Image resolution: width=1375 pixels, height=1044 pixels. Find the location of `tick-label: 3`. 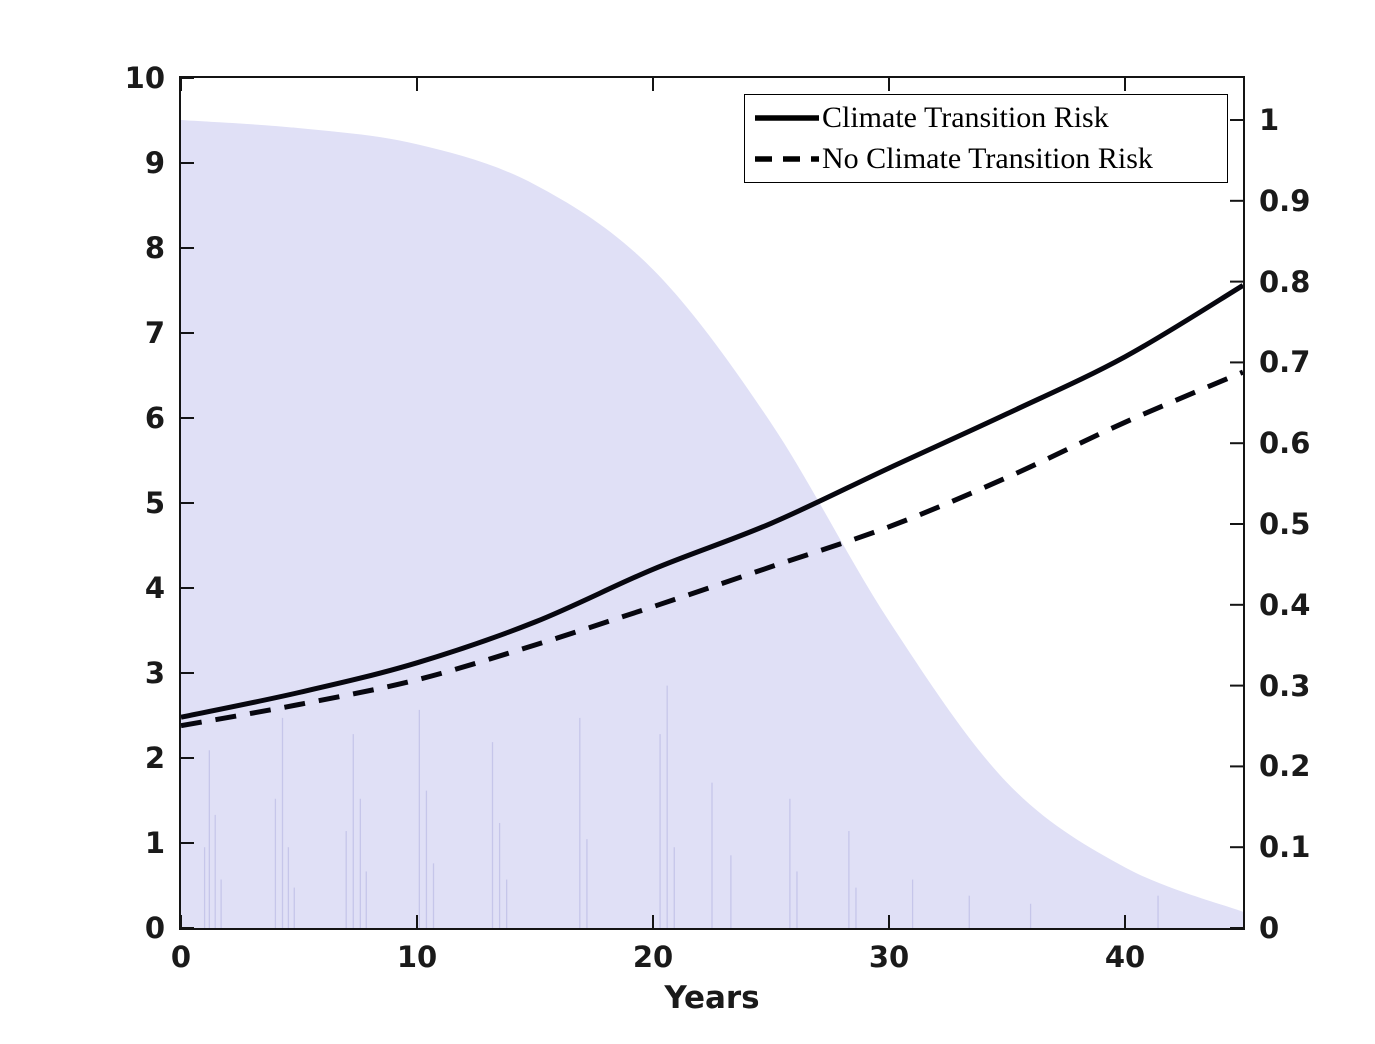

tick-label: 3 is located at coordinates (154, 673).